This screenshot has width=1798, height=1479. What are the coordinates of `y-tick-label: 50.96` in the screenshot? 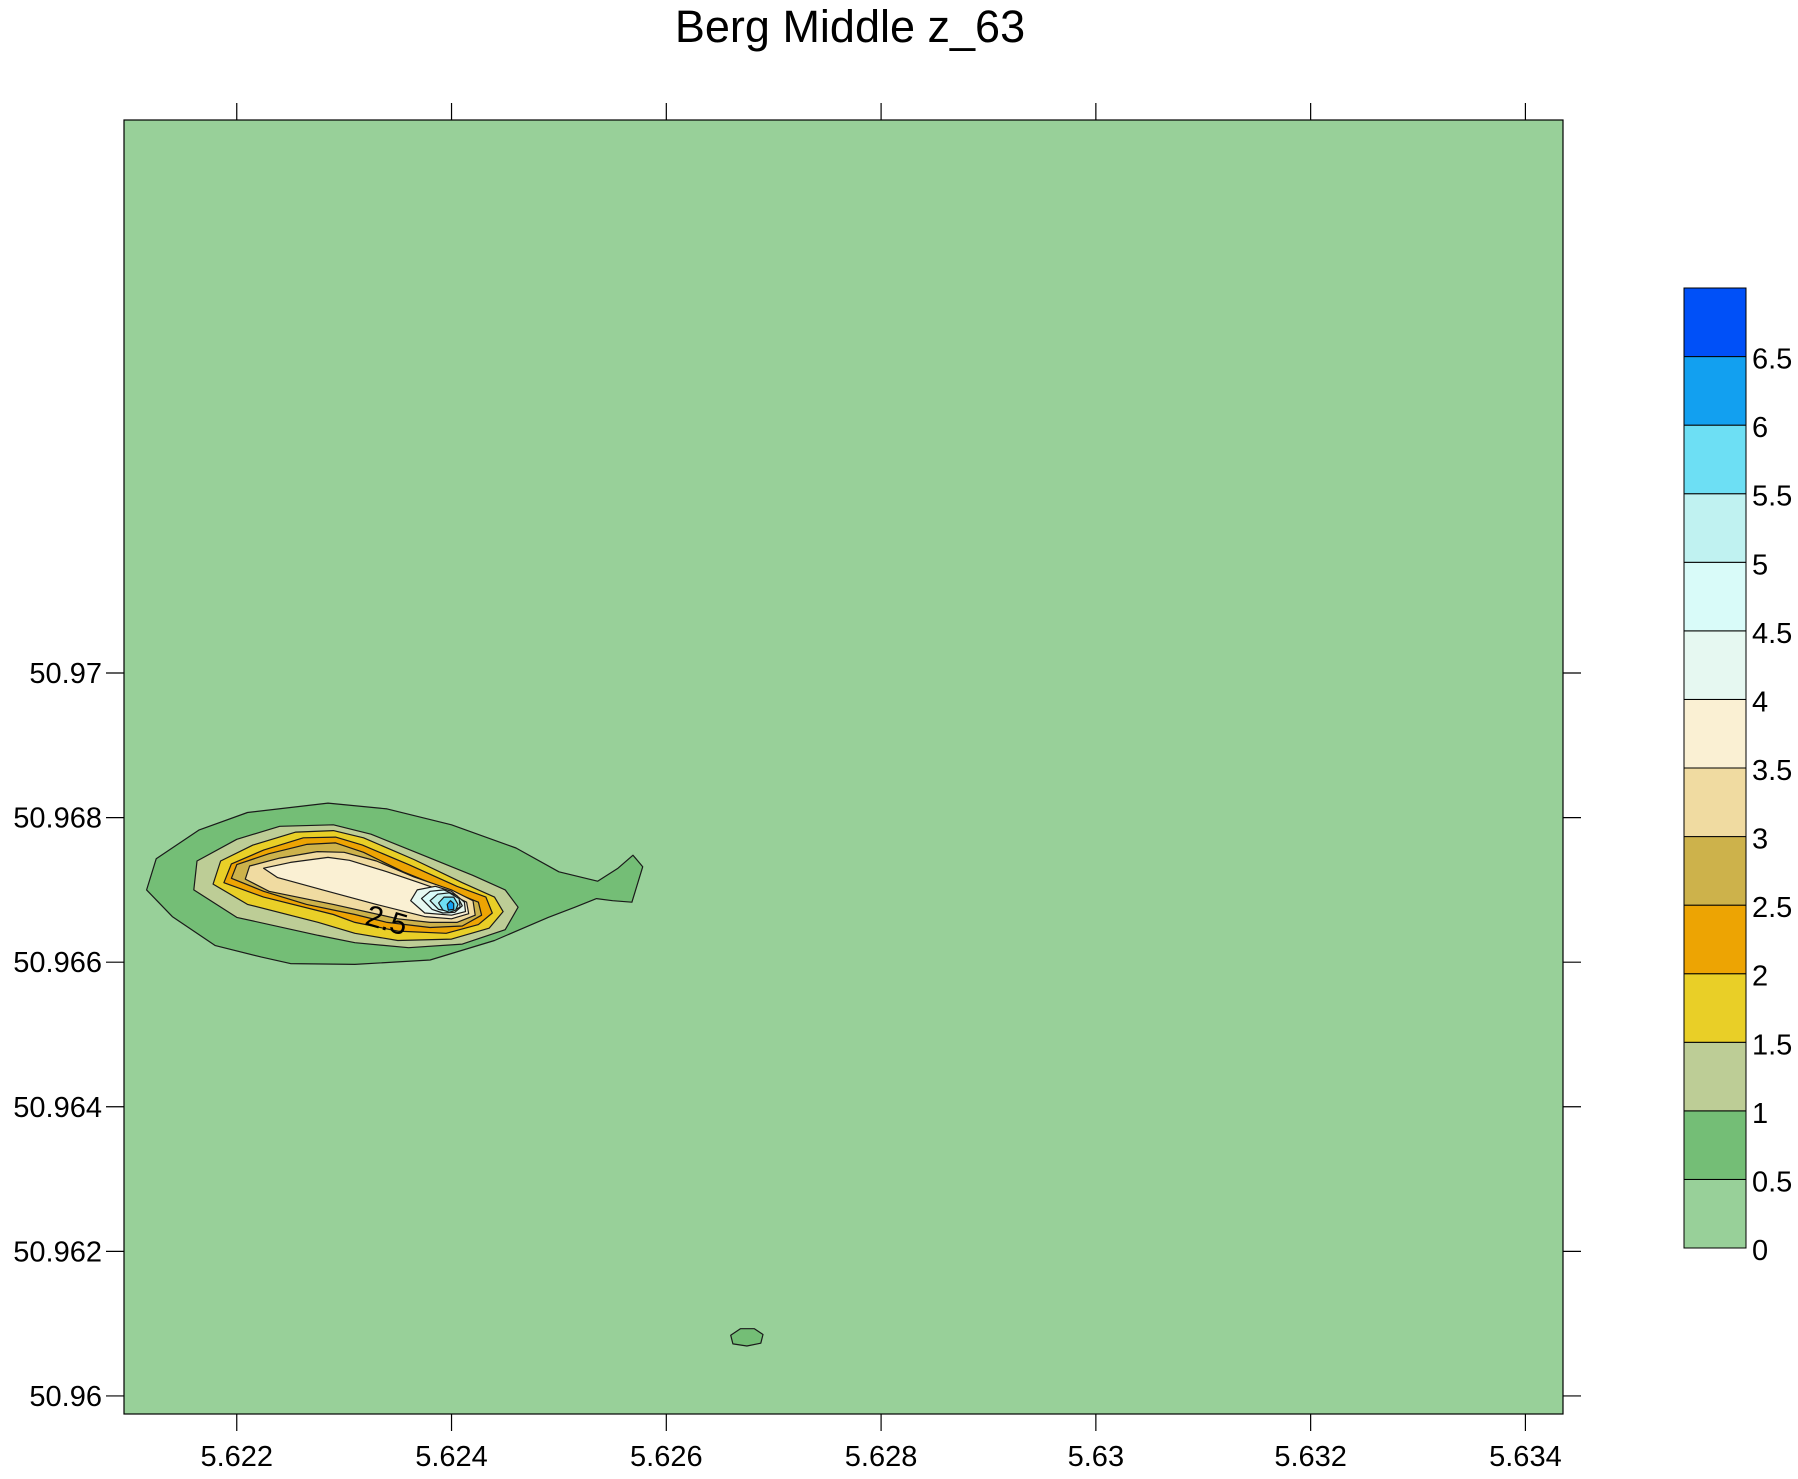 It's located at (65, 1397).